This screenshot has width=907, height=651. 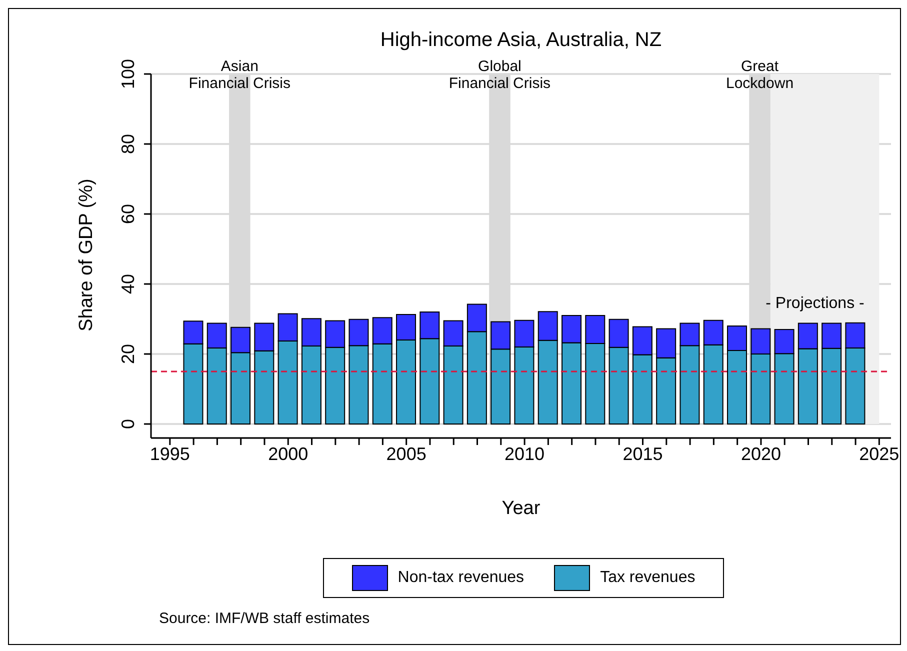 I want to click on band-label: Great Lockdown, so click(x=760, y=75).